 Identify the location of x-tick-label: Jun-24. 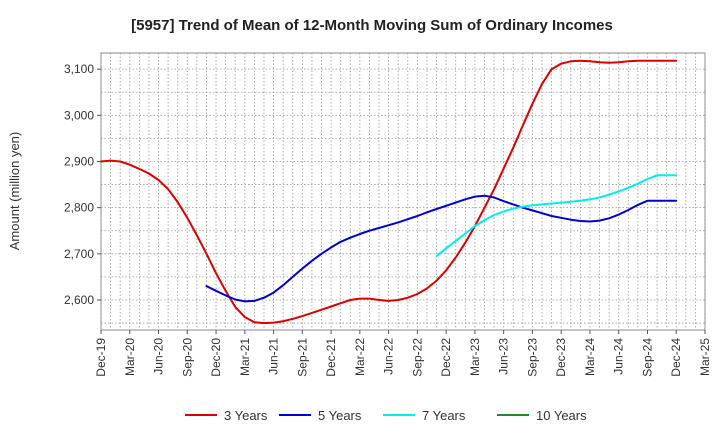
(619, 356).